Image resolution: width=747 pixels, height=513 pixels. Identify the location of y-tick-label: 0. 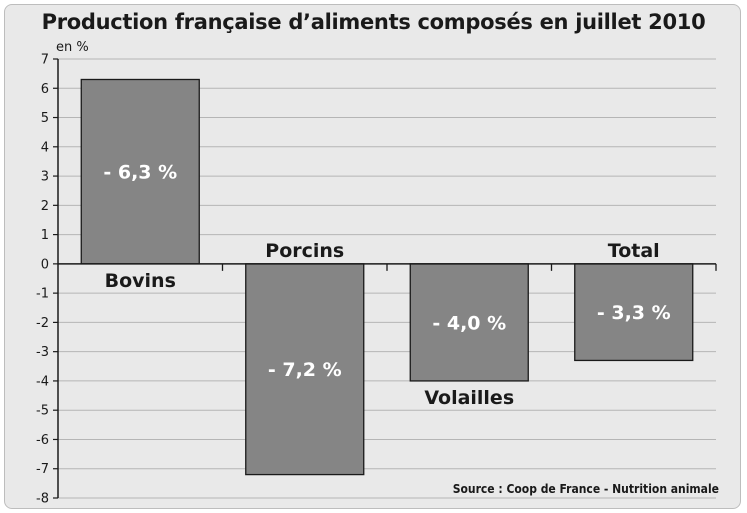
(45, 264).